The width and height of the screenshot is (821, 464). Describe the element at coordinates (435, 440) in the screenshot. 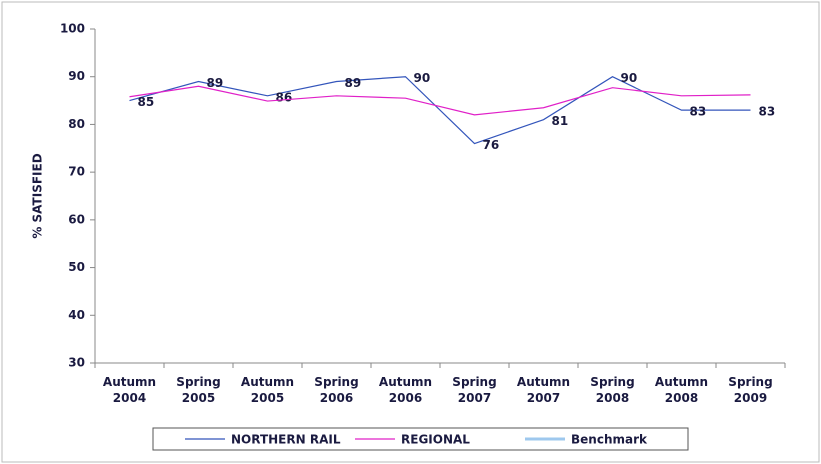

I see `legend-label: REGIONAL` at that location.